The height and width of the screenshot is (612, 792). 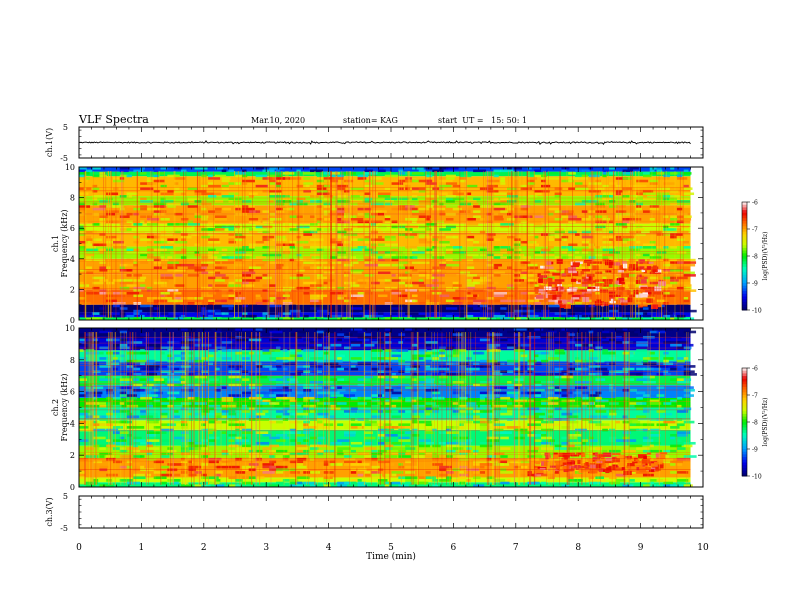 I want to click on emission-event-cell, so click(x=587, y=464).